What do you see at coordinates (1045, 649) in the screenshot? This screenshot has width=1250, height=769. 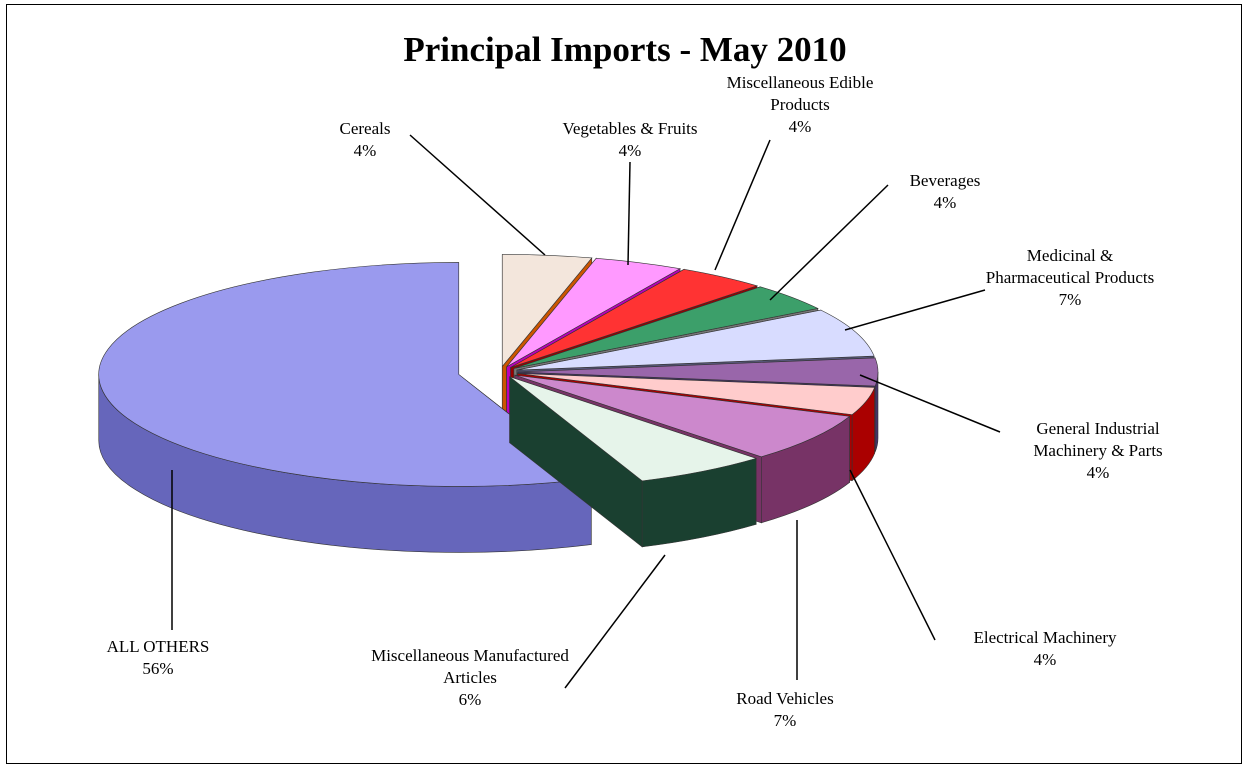 I see `slice-label: Electrical Machinery 4%` at bounding box center [1045, 649].